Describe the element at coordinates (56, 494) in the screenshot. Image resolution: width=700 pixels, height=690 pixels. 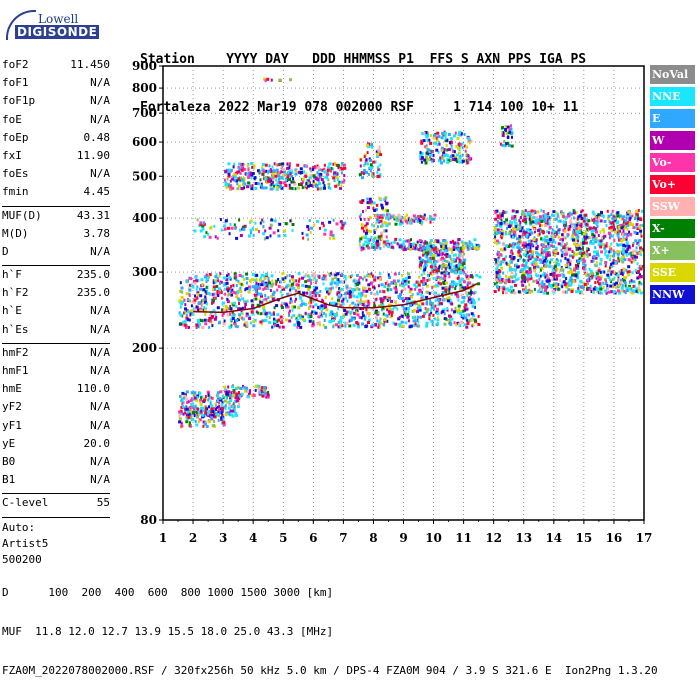
I see `param-separator` at that location.